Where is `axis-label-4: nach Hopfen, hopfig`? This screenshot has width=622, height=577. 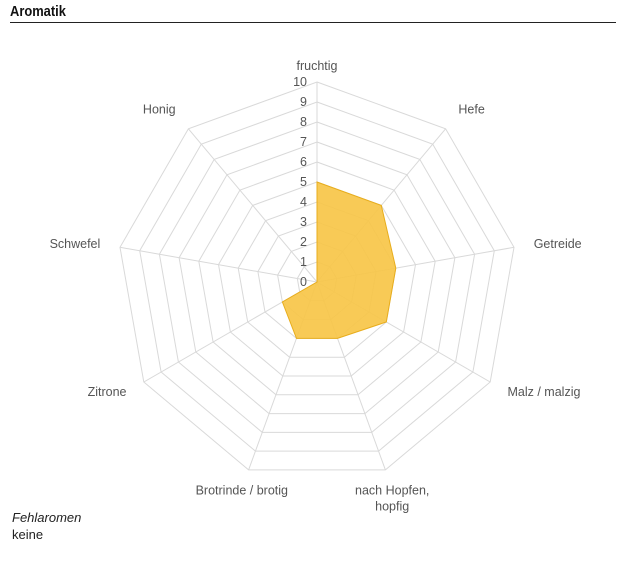
axis-label-4: nach Hopfen, hopfig is located at coordinates (392, 499).